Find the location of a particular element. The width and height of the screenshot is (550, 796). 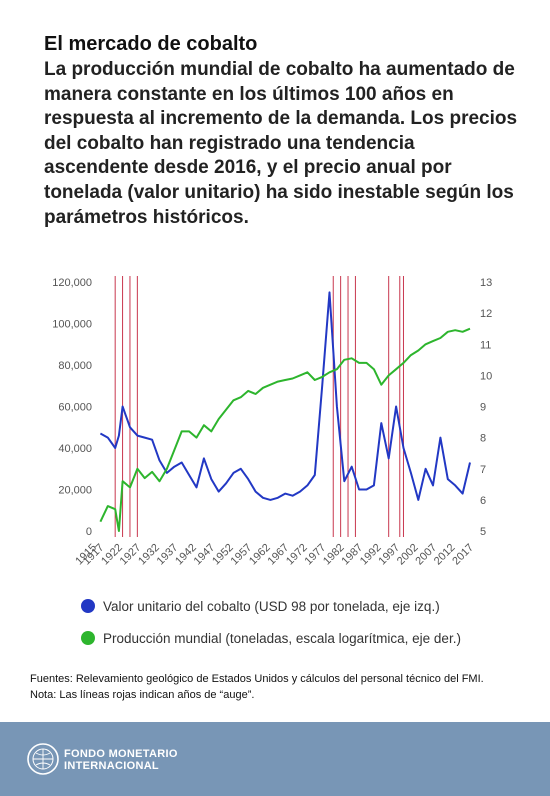

org-line: INTERNACIONAL is located at coordinates (111, 766).